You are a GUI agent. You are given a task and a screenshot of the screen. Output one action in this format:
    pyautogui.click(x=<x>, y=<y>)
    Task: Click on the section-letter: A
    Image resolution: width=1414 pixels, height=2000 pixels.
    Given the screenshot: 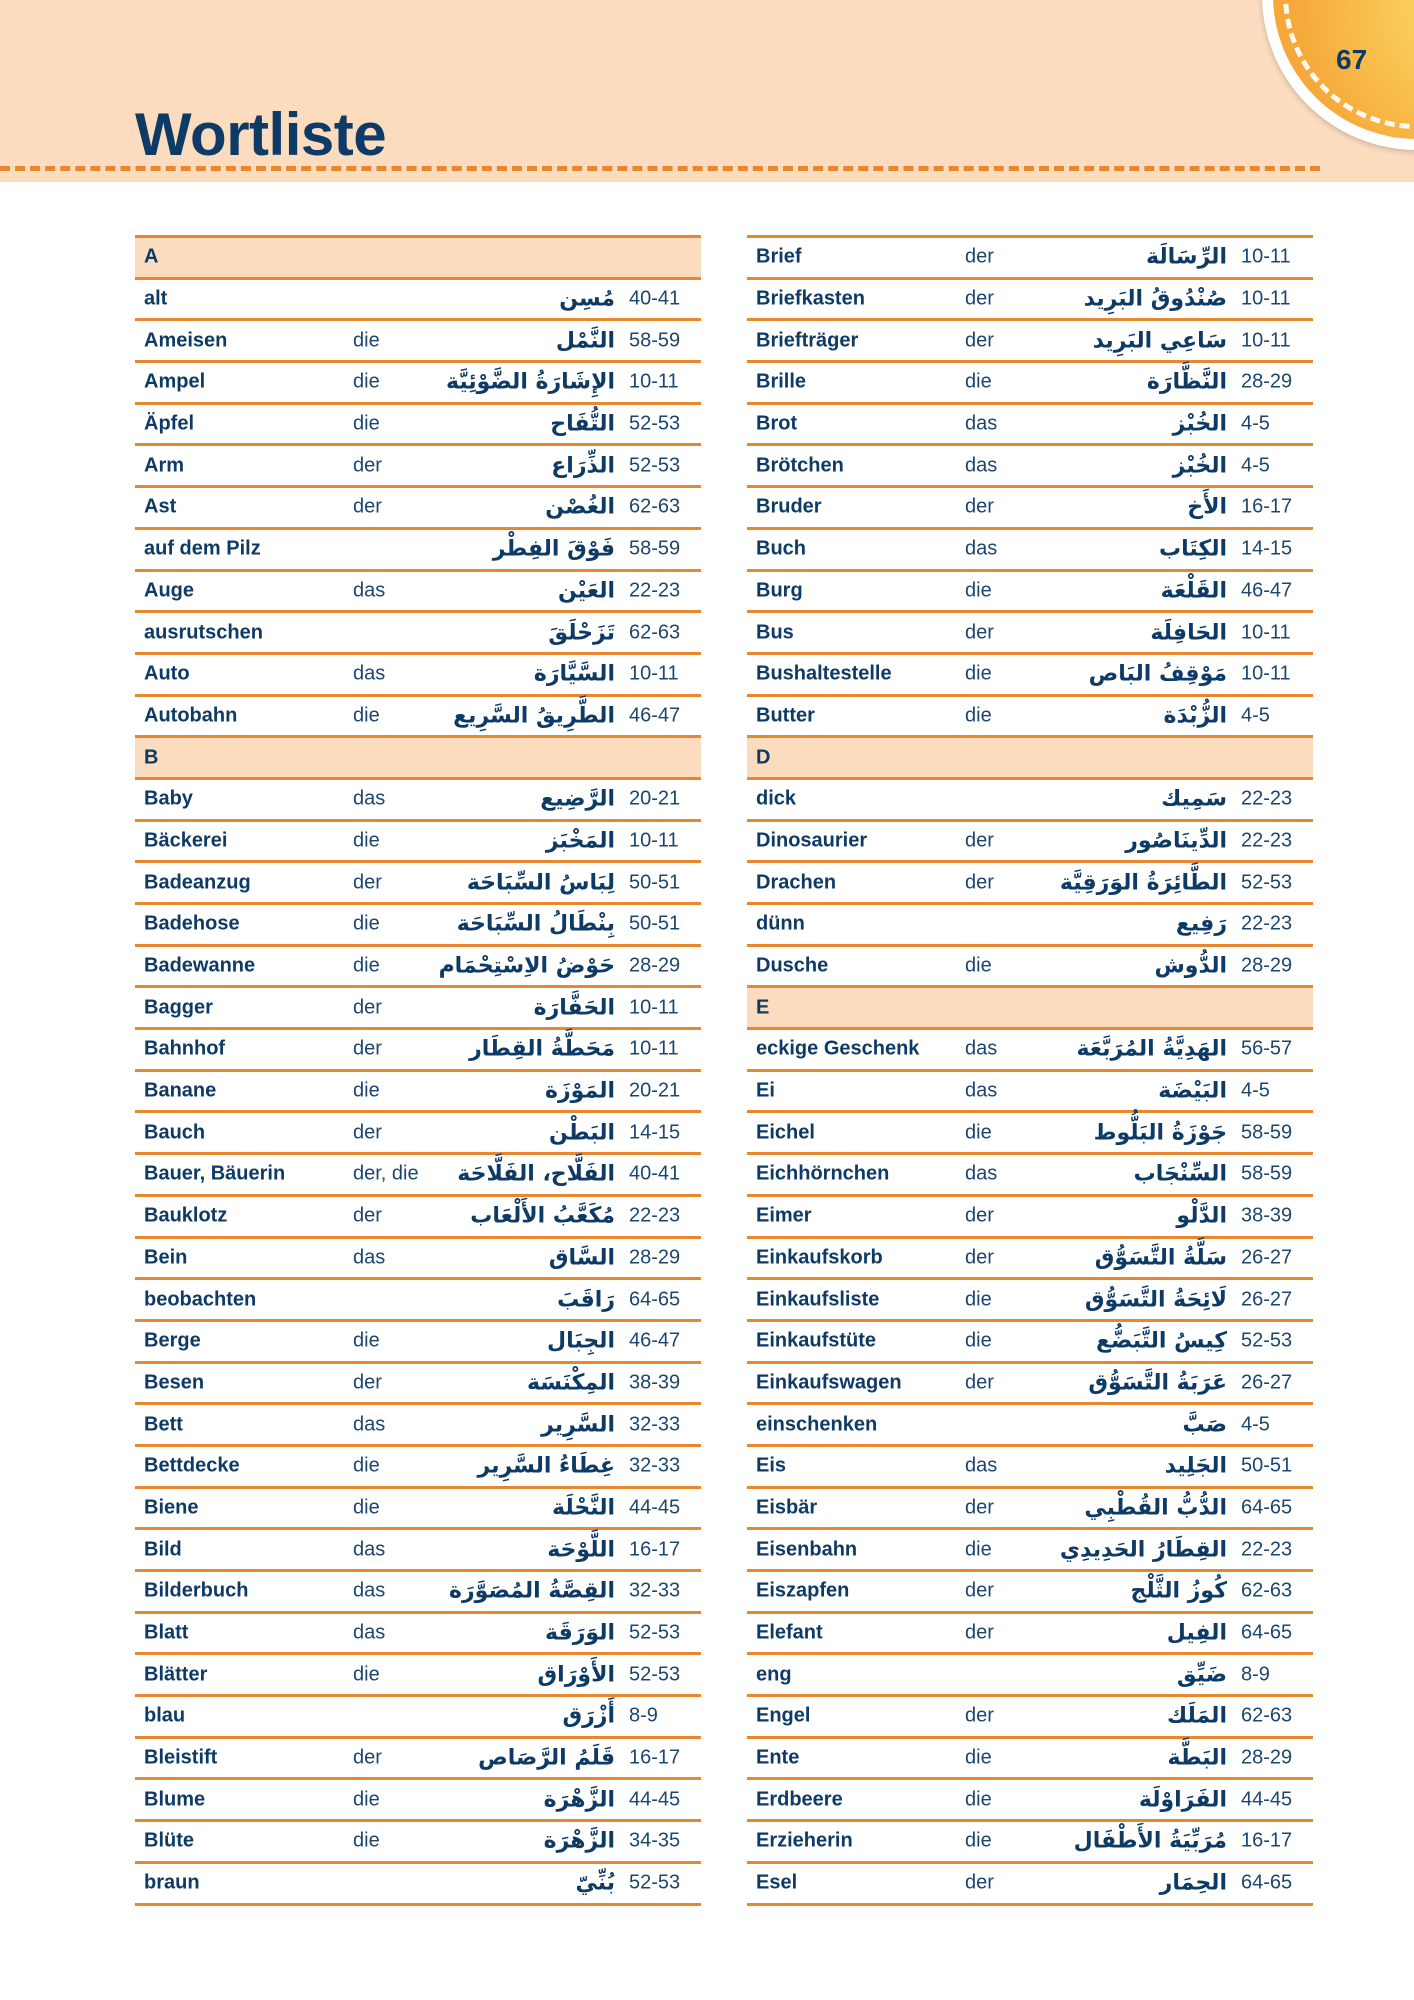 What is the action you would take?
    pyautogui.click(x=151, y=256)
    